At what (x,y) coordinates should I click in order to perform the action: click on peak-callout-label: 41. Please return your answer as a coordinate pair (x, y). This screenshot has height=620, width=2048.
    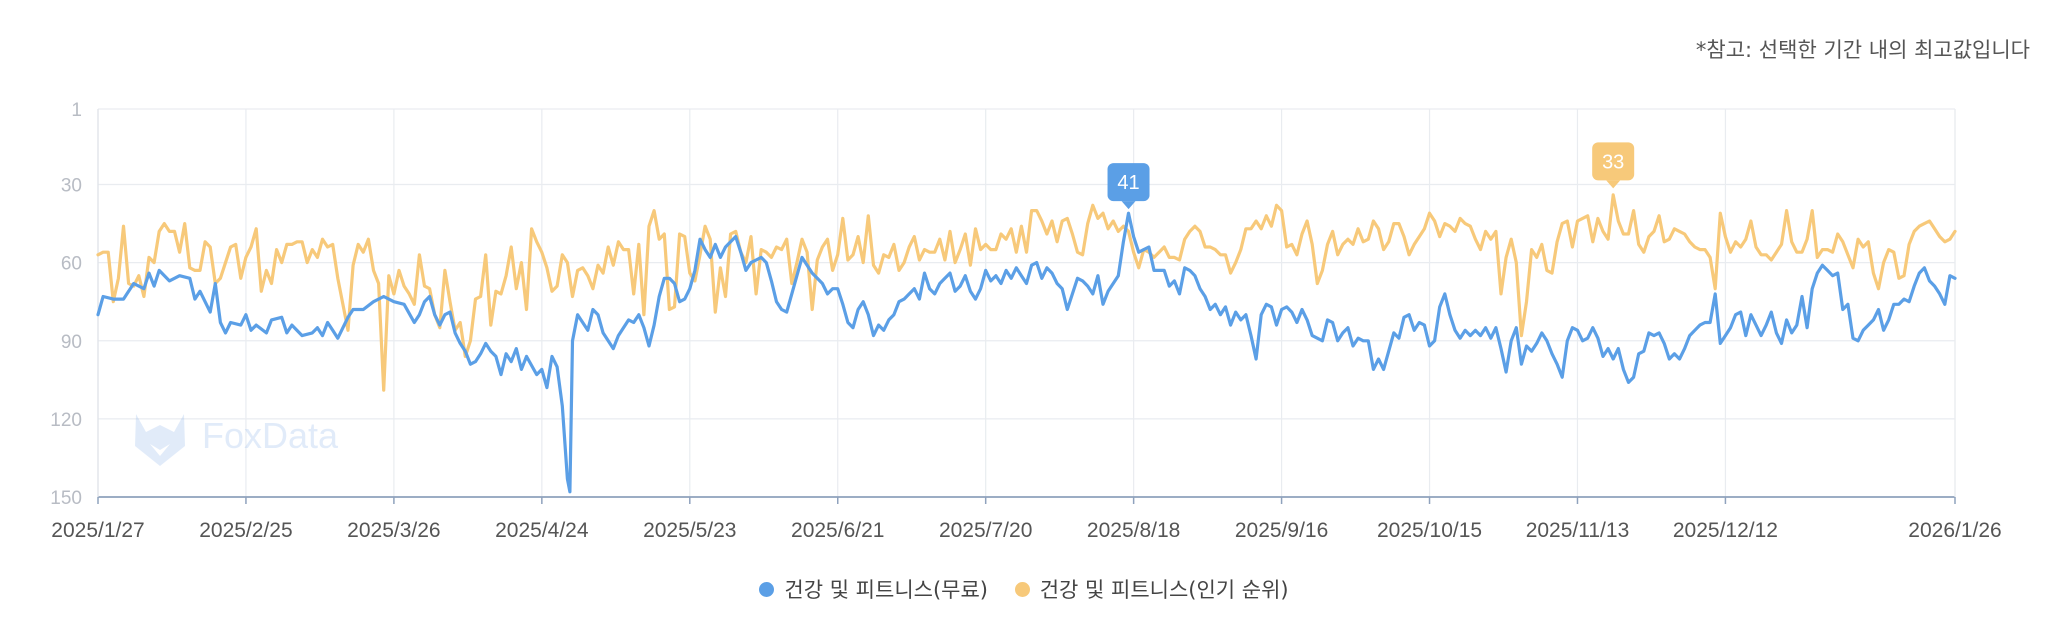
    Looking at the image, I should click on (1128, 183).